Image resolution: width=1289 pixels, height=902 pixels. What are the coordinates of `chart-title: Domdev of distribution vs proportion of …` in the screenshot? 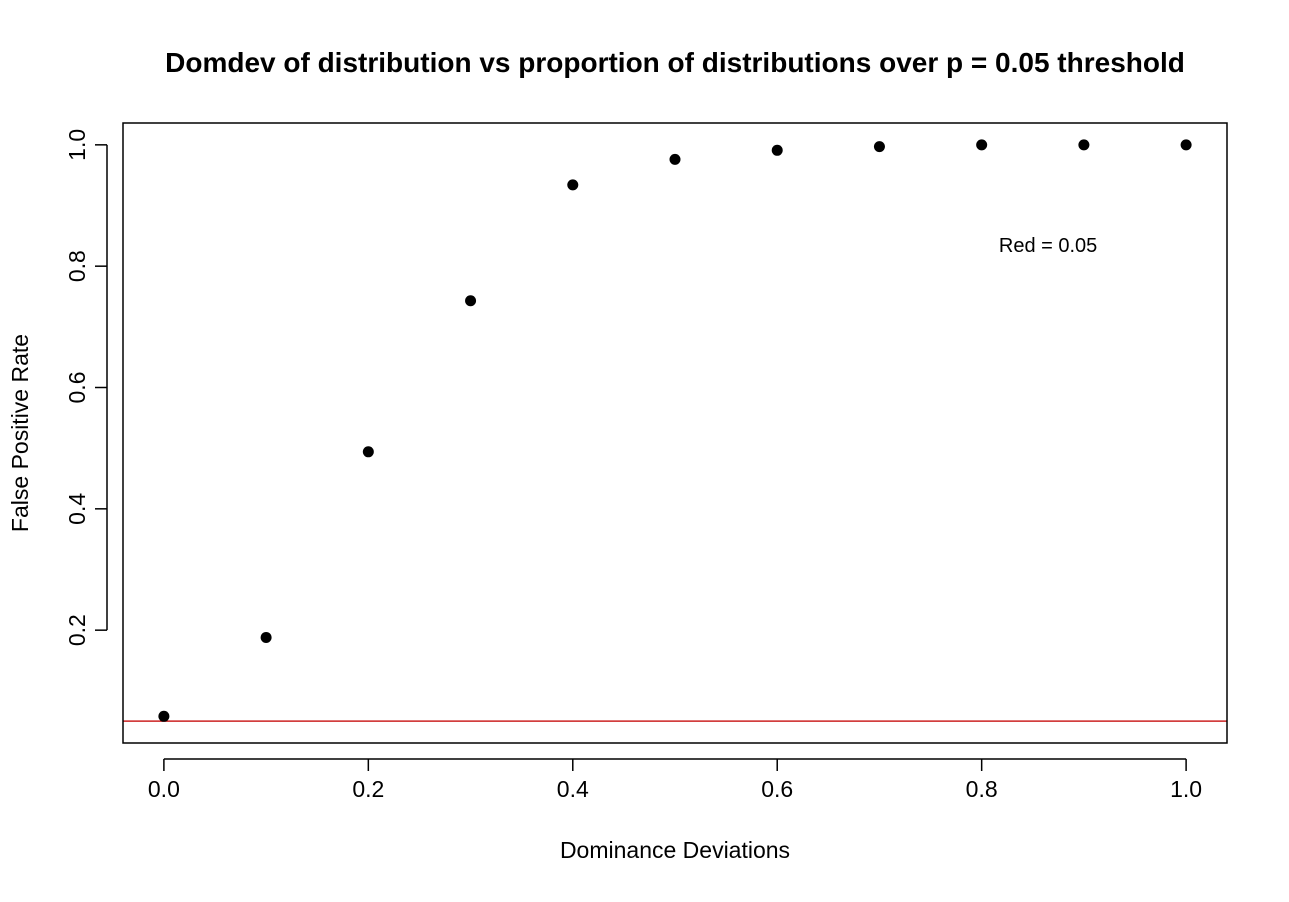 It's located at (675, 62).